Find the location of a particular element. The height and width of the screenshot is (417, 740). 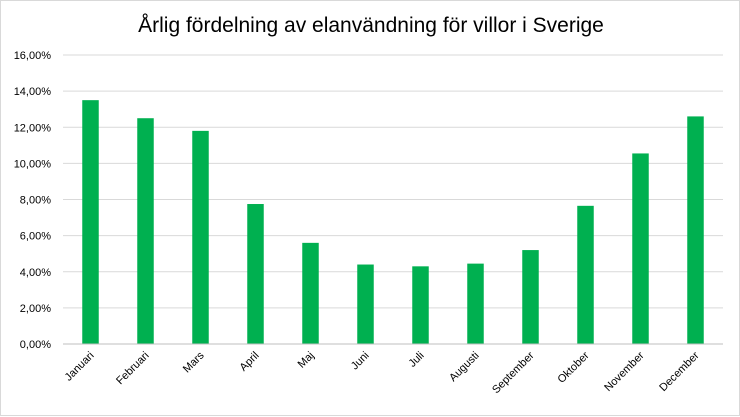

x-tick-label: Januari is located at coordinates (80, 367).